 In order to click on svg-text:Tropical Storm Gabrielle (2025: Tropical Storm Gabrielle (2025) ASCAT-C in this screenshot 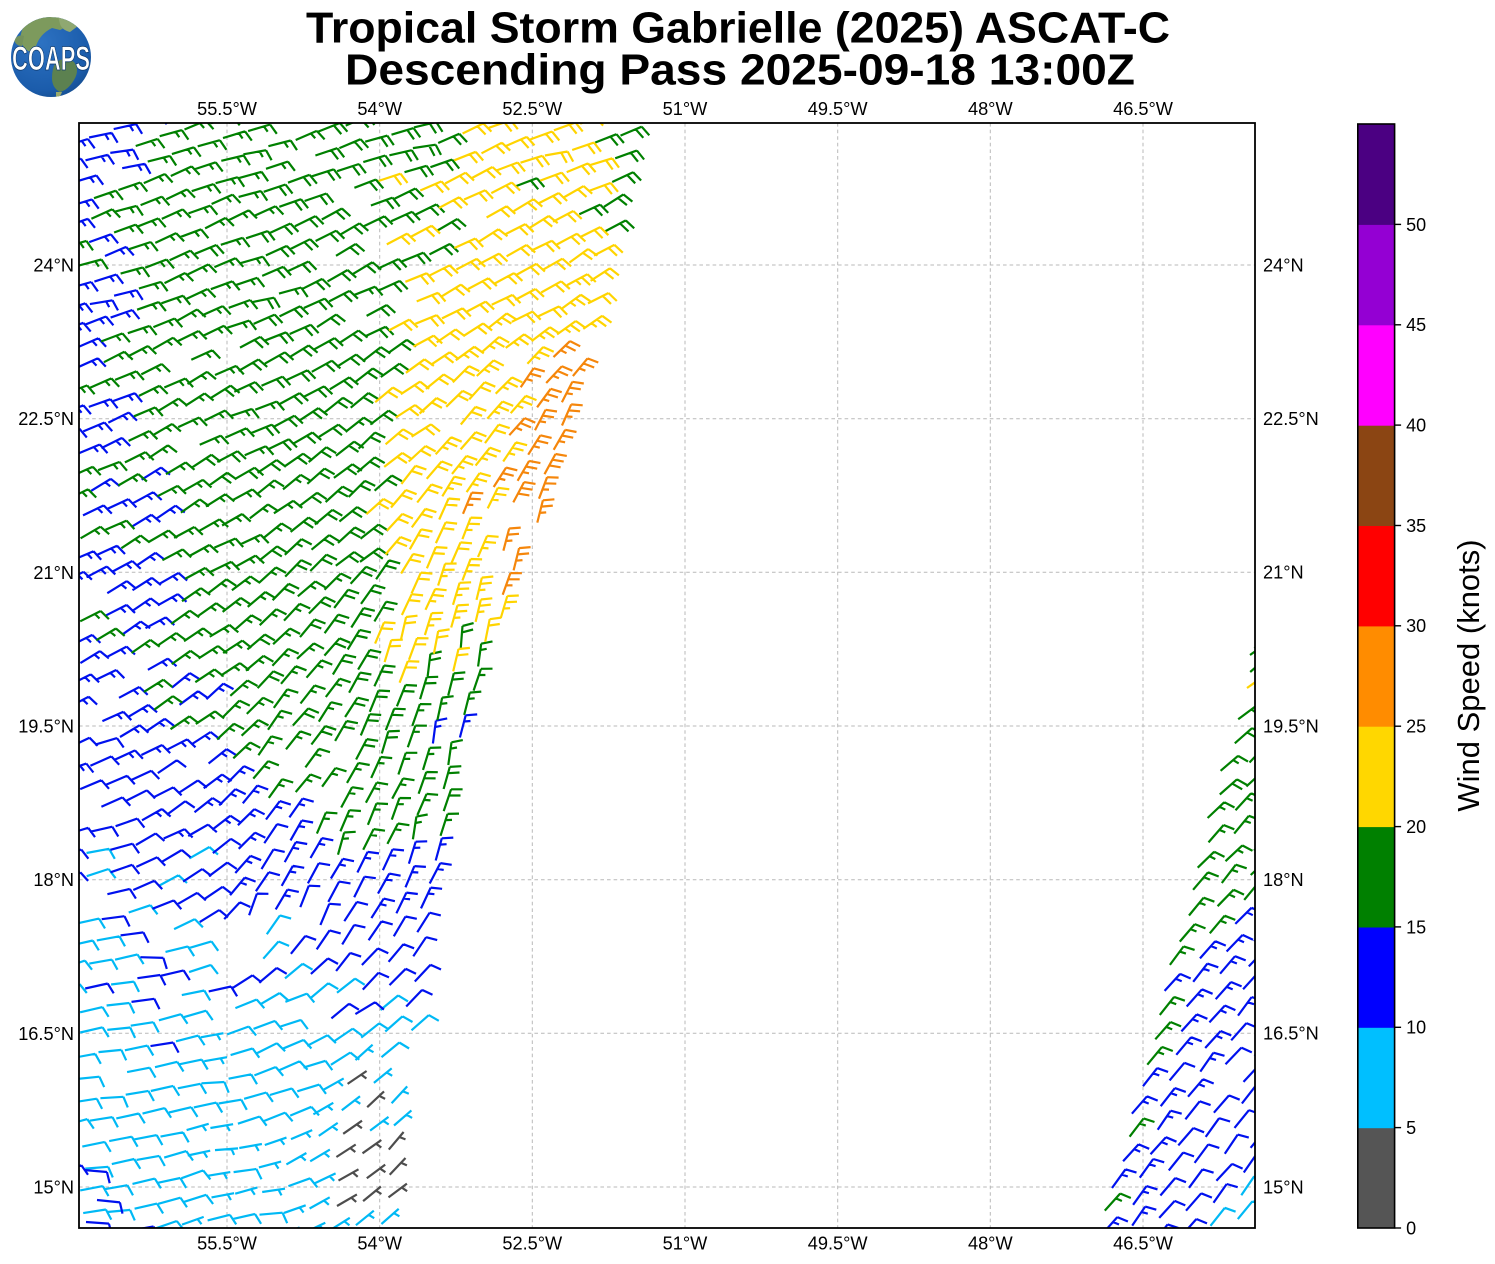, I will do `click(738, 27)`.